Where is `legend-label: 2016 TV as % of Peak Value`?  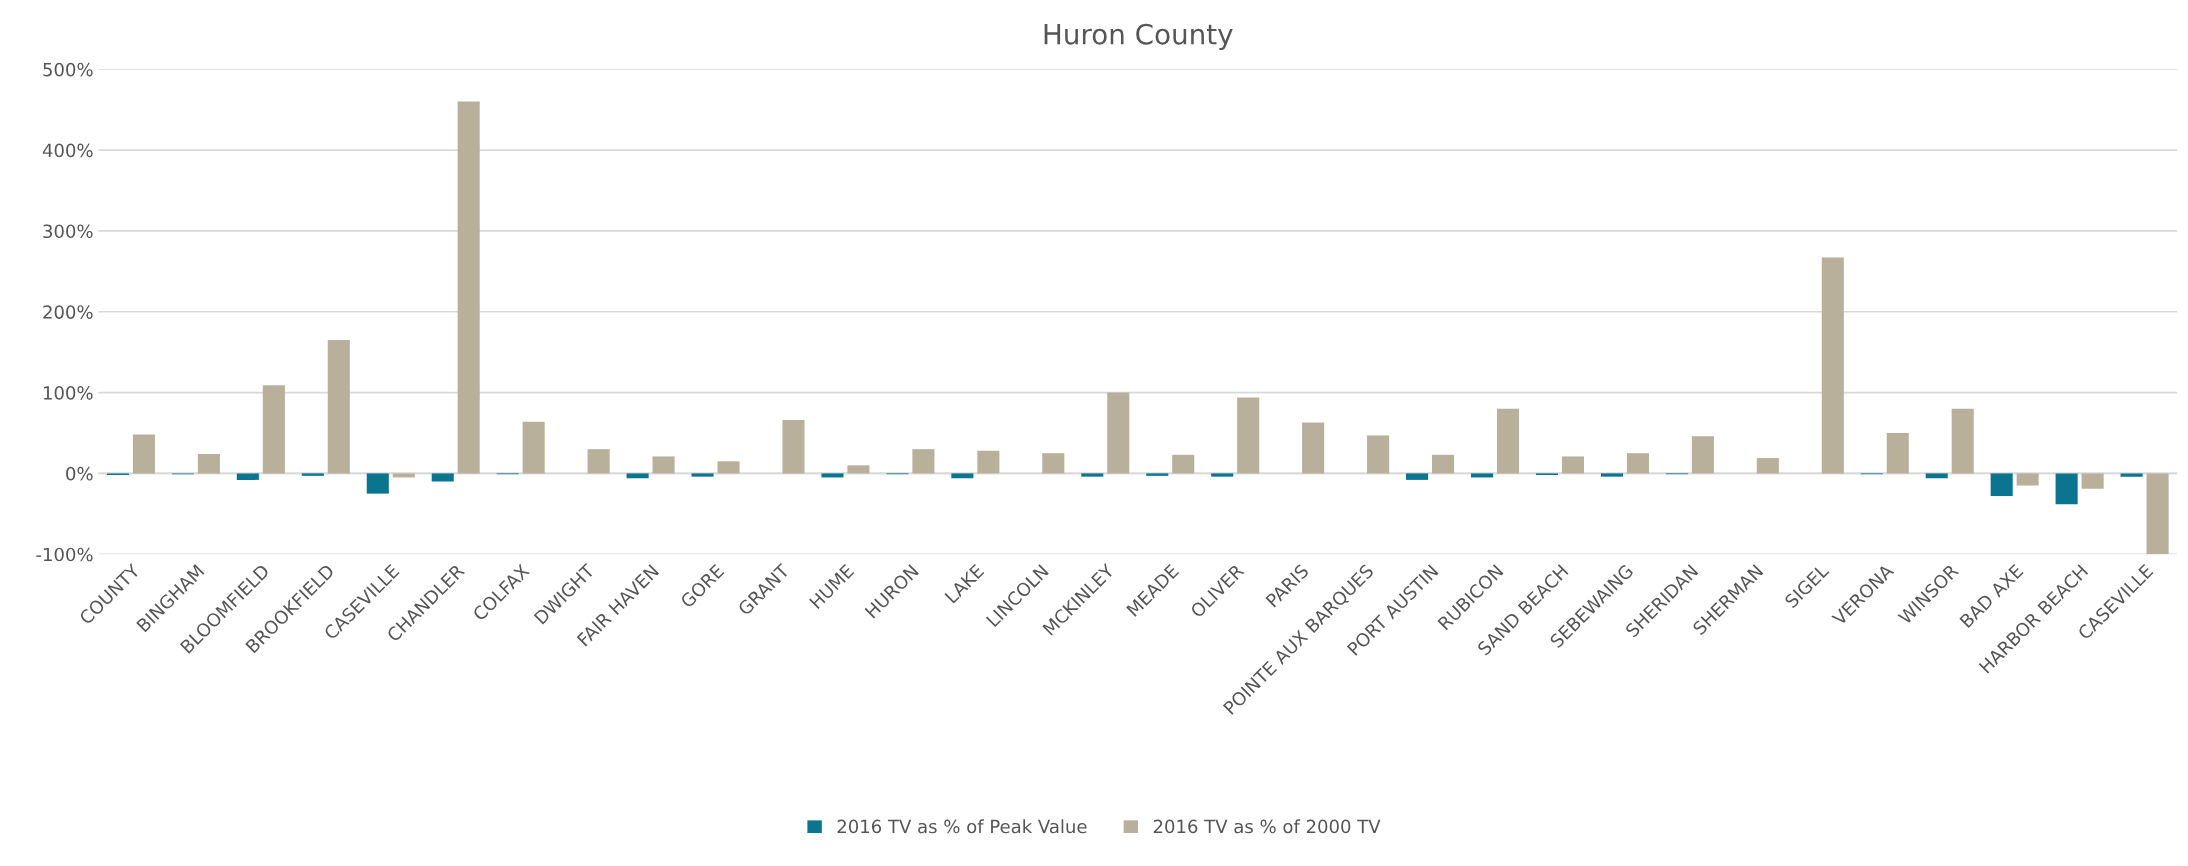 legend-label: 2016 TV as % of Peak Value is located at coordinates (962, 826).